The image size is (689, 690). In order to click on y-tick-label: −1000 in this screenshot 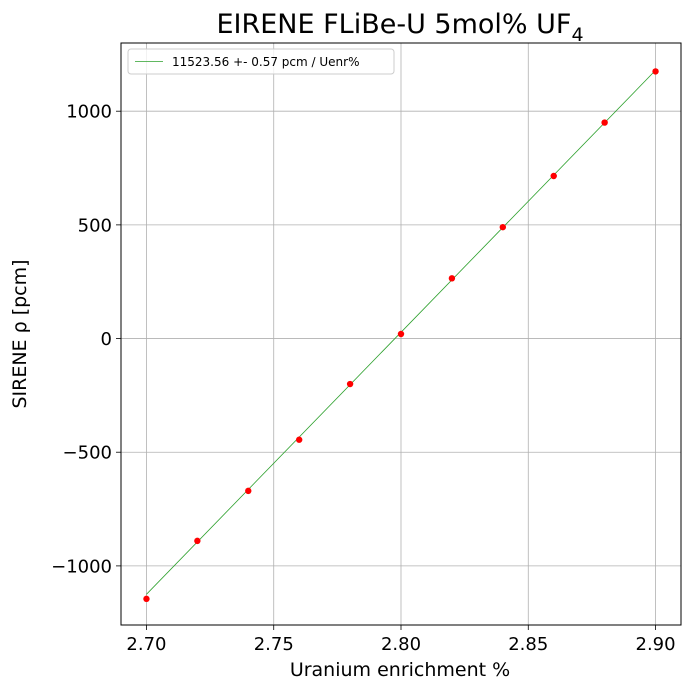, I will do `click(81, 566)`.